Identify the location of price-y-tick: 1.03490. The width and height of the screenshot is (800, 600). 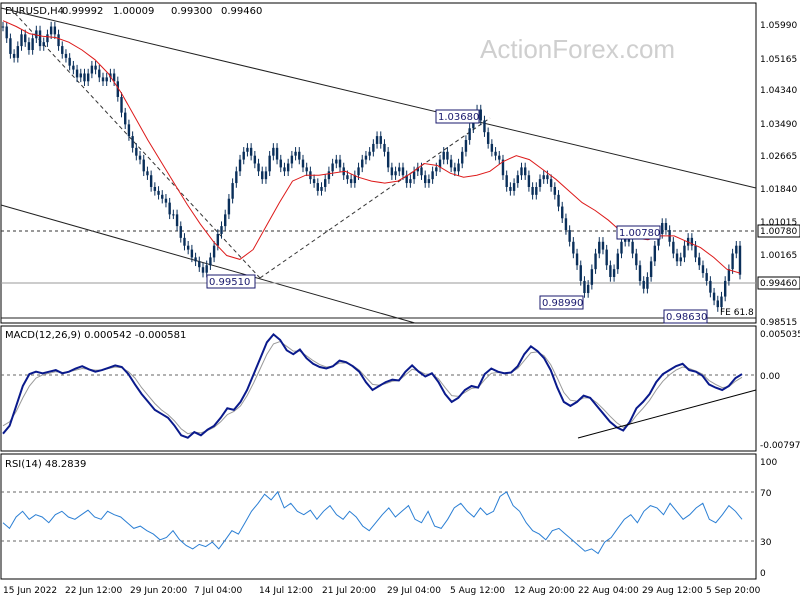
(778, 125).